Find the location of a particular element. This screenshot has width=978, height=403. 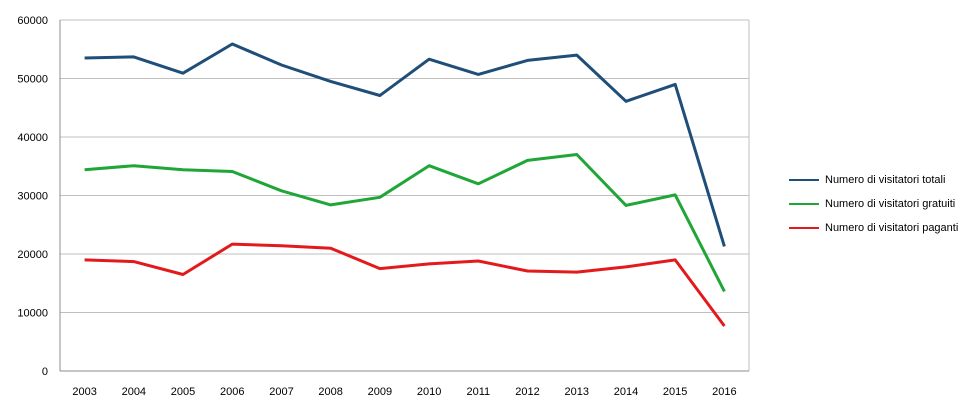

y-tick-labels: 0 10000 20000 30000 40000 50000 60000 is located at coordinates (32, 196).